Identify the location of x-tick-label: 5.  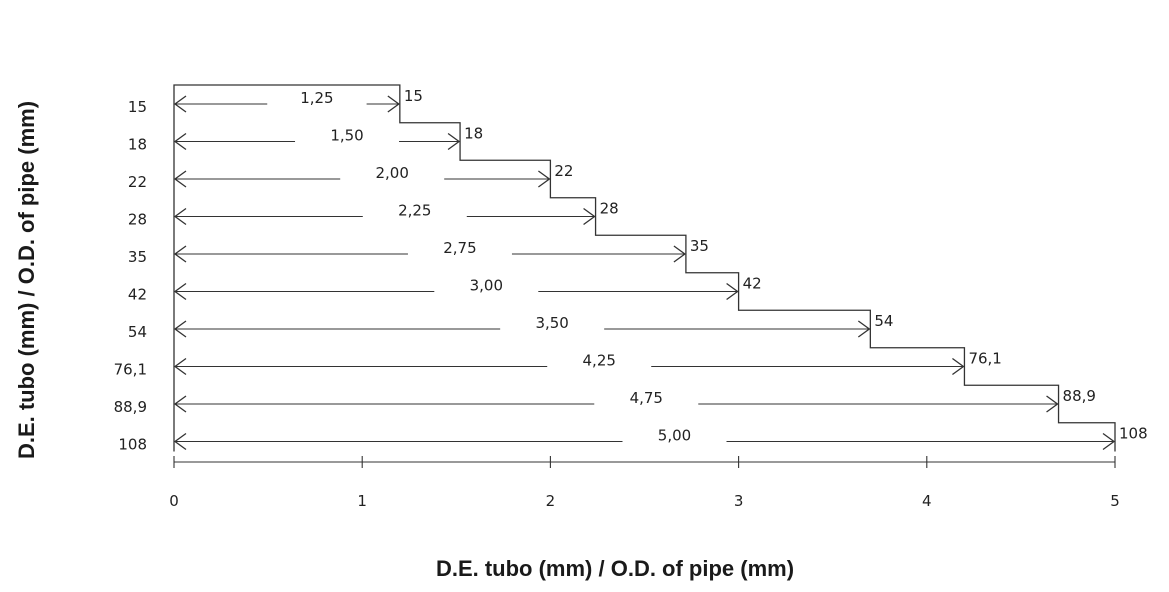
(1115, 501).